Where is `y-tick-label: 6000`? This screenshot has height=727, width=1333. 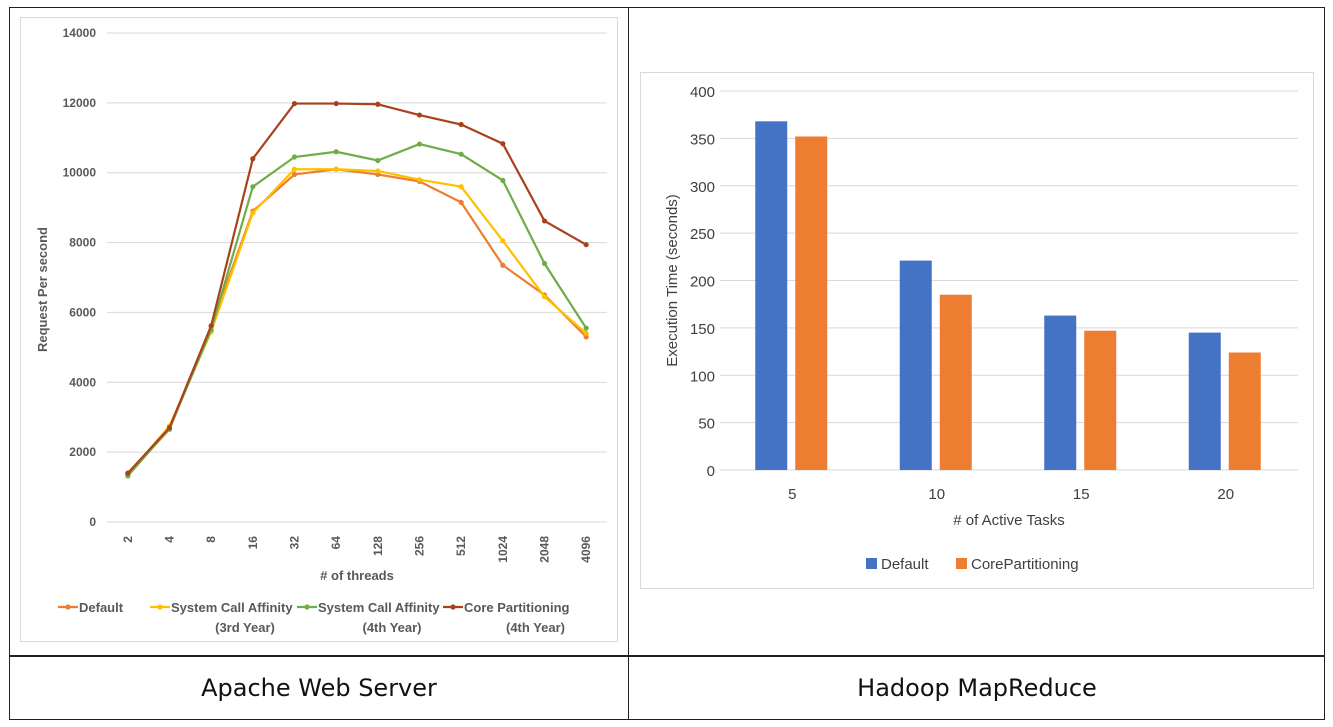 y-tick-label: 6000 is located at coordinates (82, 312).